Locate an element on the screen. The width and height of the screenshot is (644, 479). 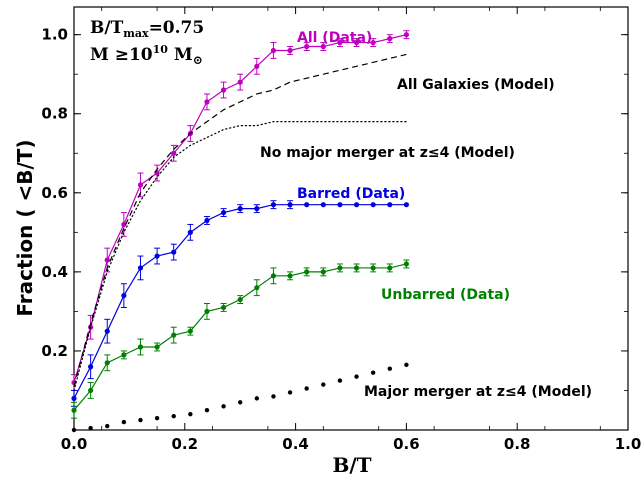
label-all-galaxies-model: All Galaxies (Model) is located at coordinates (476, 85).